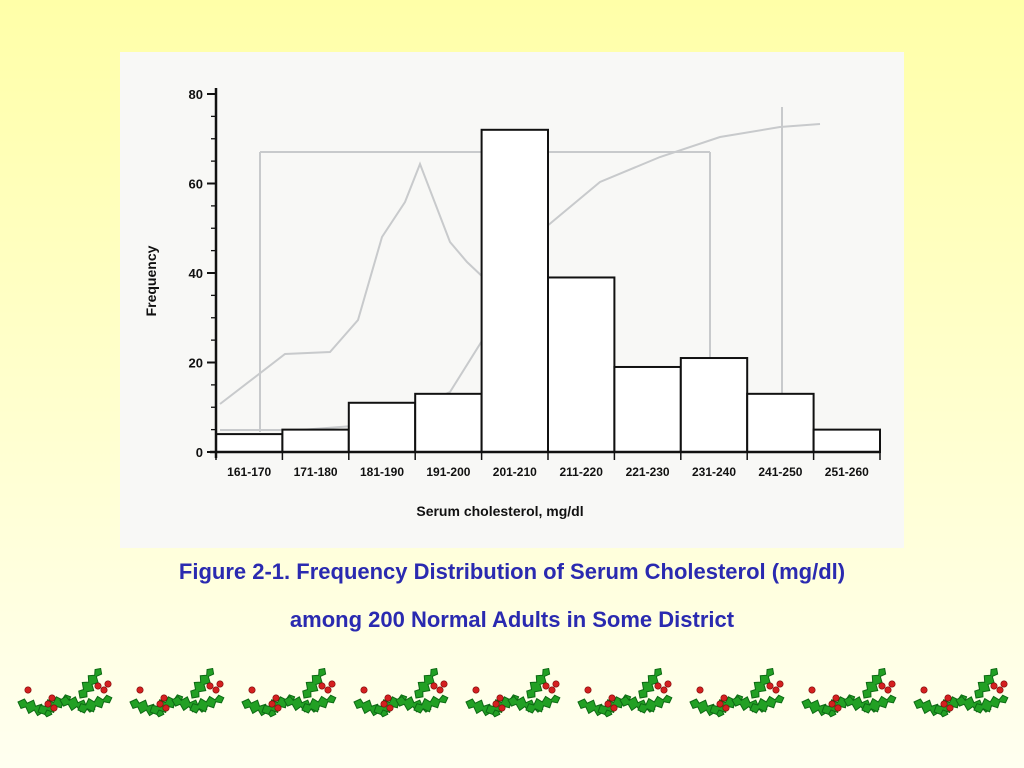 This screenshot has width=1024, height=768. I want to click on y-tick-label: 40, so click(196, 273).